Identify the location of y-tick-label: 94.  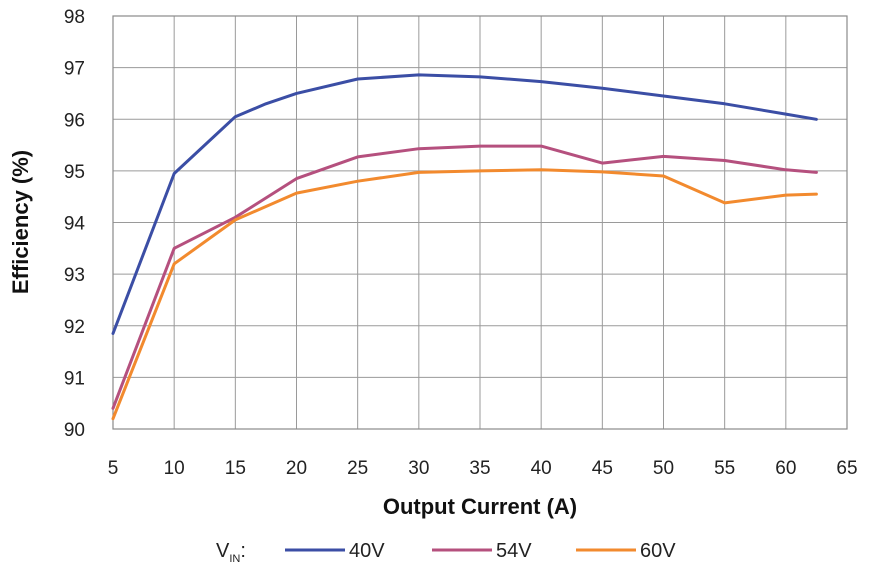
(75, 224).